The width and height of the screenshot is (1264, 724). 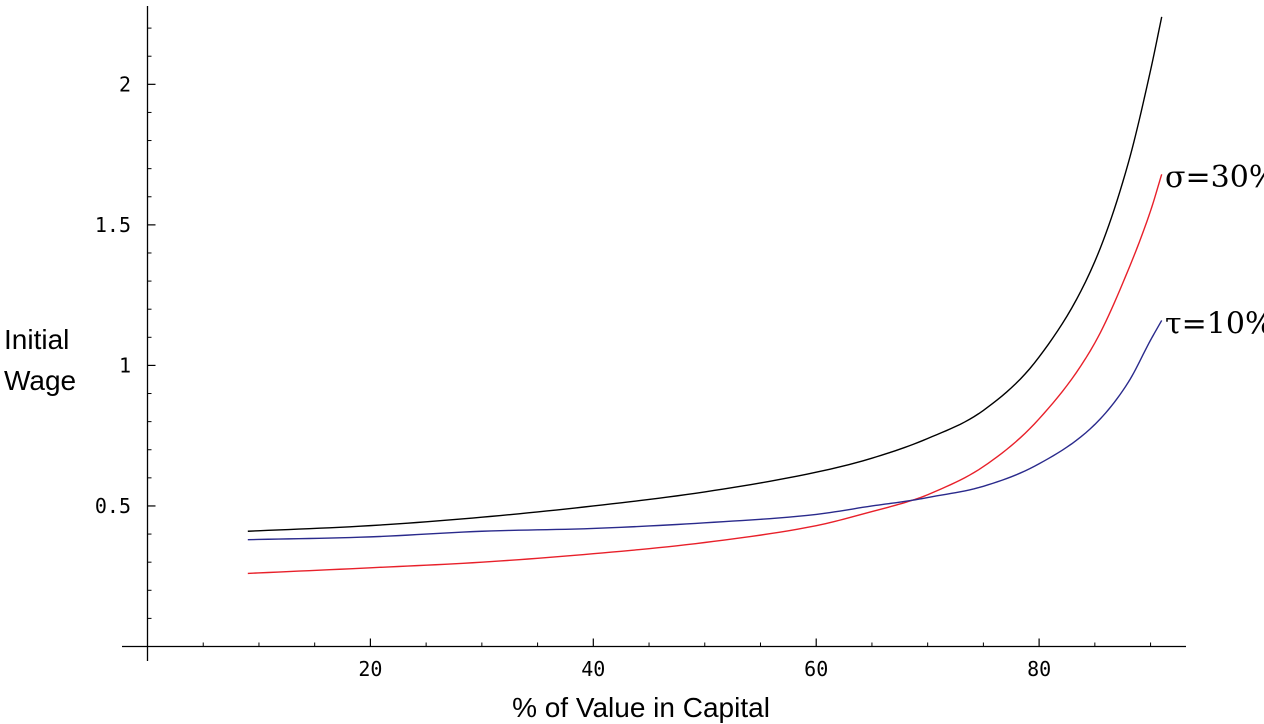 What do you see at coordinates (593, 669) in the screenshot?
I see `x-tick-label: 40` at bounding box center [593, 669].